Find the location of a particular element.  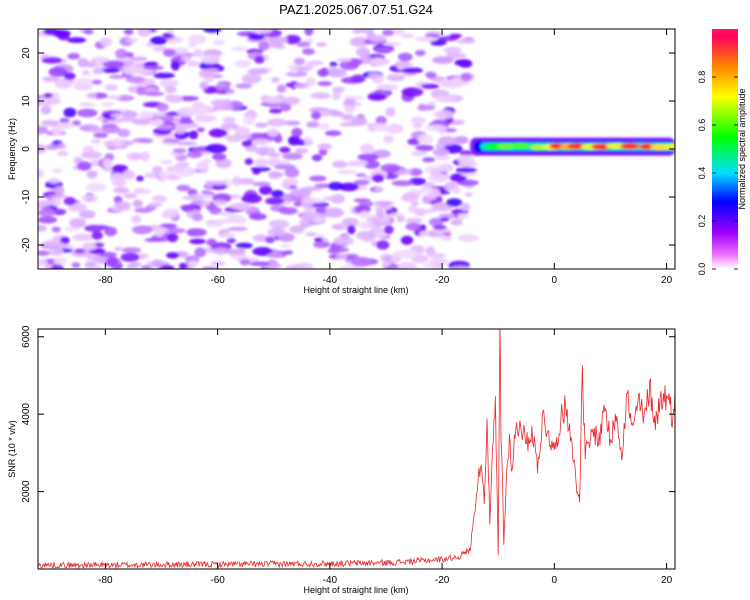

snr-y-tick-label: 6000 is located at coordinates (26, 336).